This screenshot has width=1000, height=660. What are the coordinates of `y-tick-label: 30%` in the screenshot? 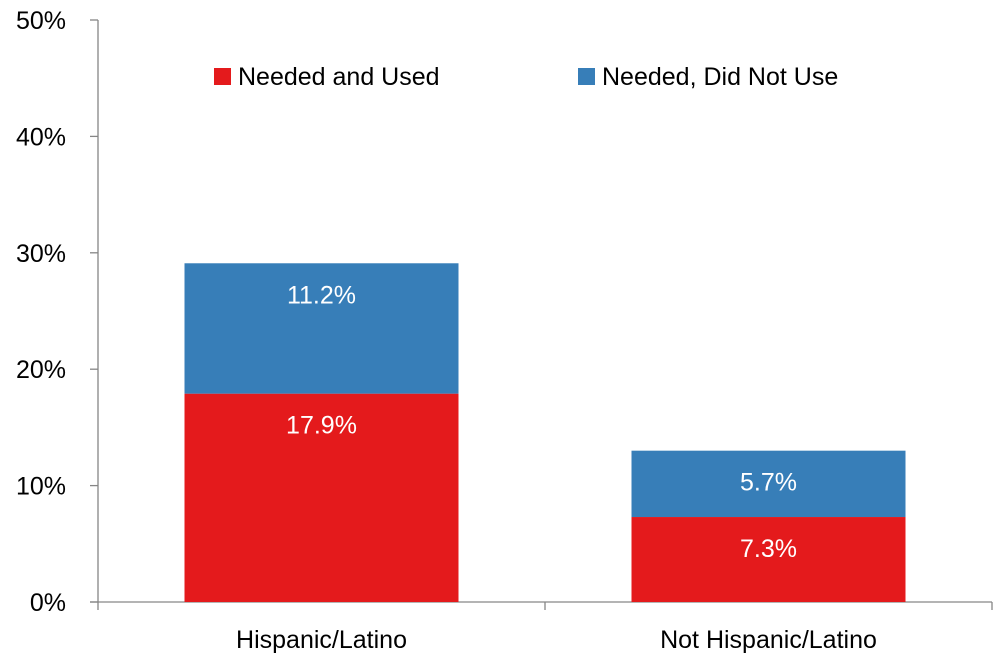 It's located at (41, 254).